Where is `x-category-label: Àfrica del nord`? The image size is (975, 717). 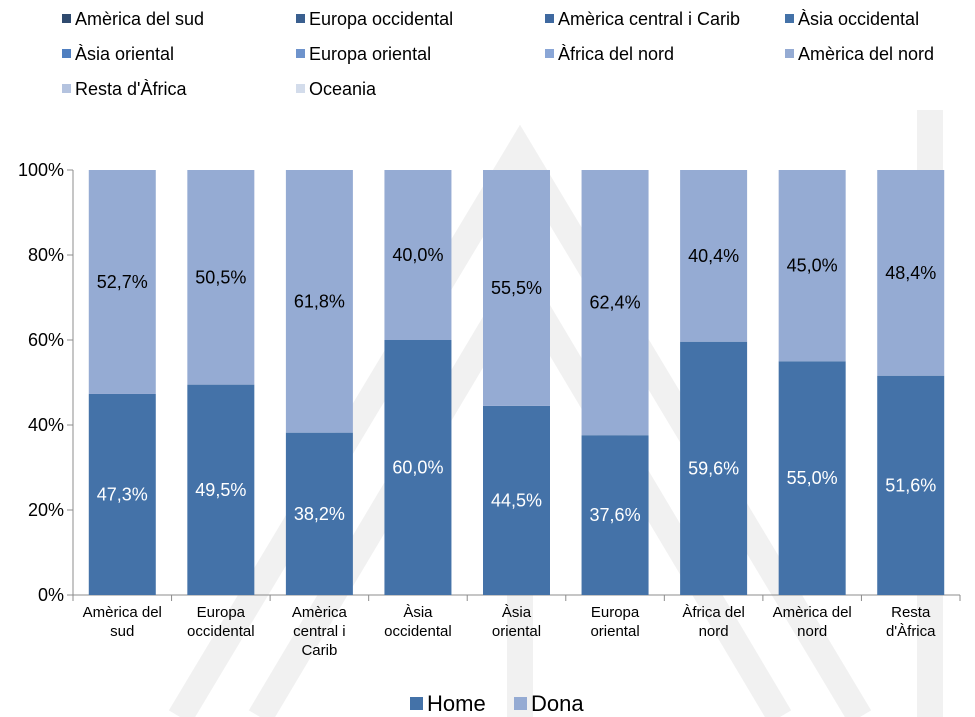
x-category-label: Àfrica del nord is located at coordinates (713, 622).